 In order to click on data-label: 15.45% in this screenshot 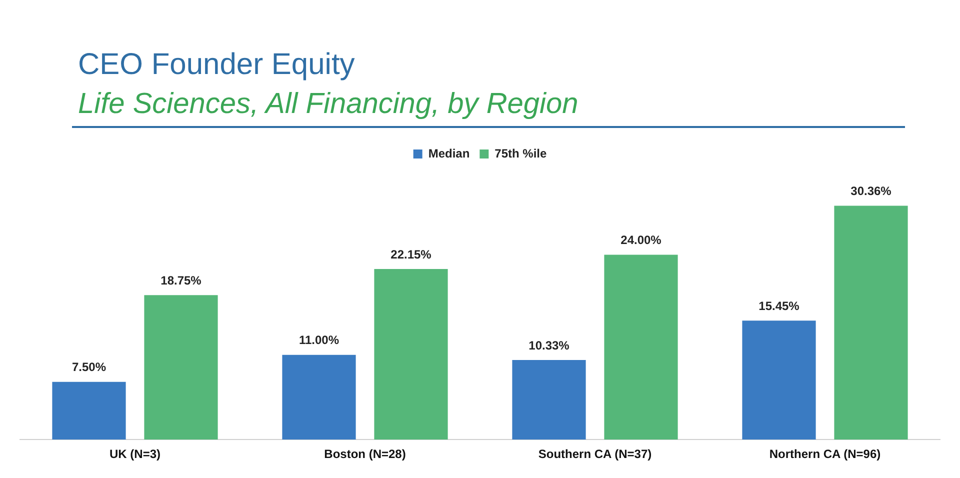, I will do `click(779, 305)`.